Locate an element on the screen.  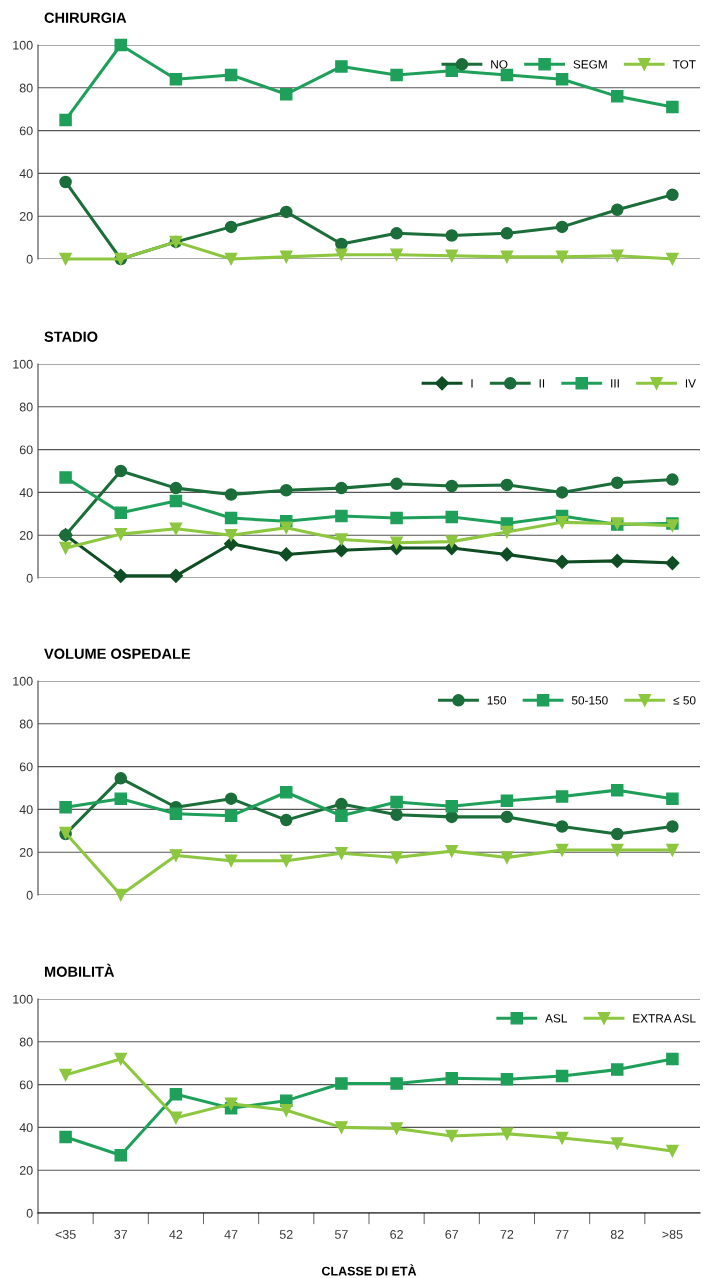
x-tick-label: 82 is located at coordinates (617, 1234).